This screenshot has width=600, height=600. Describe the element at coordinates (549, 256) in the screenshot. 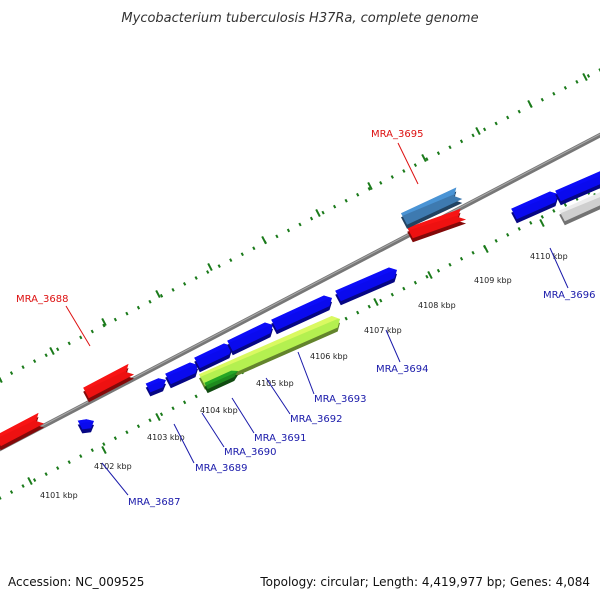

I see `tick-label: 4110 kbp` at that location.